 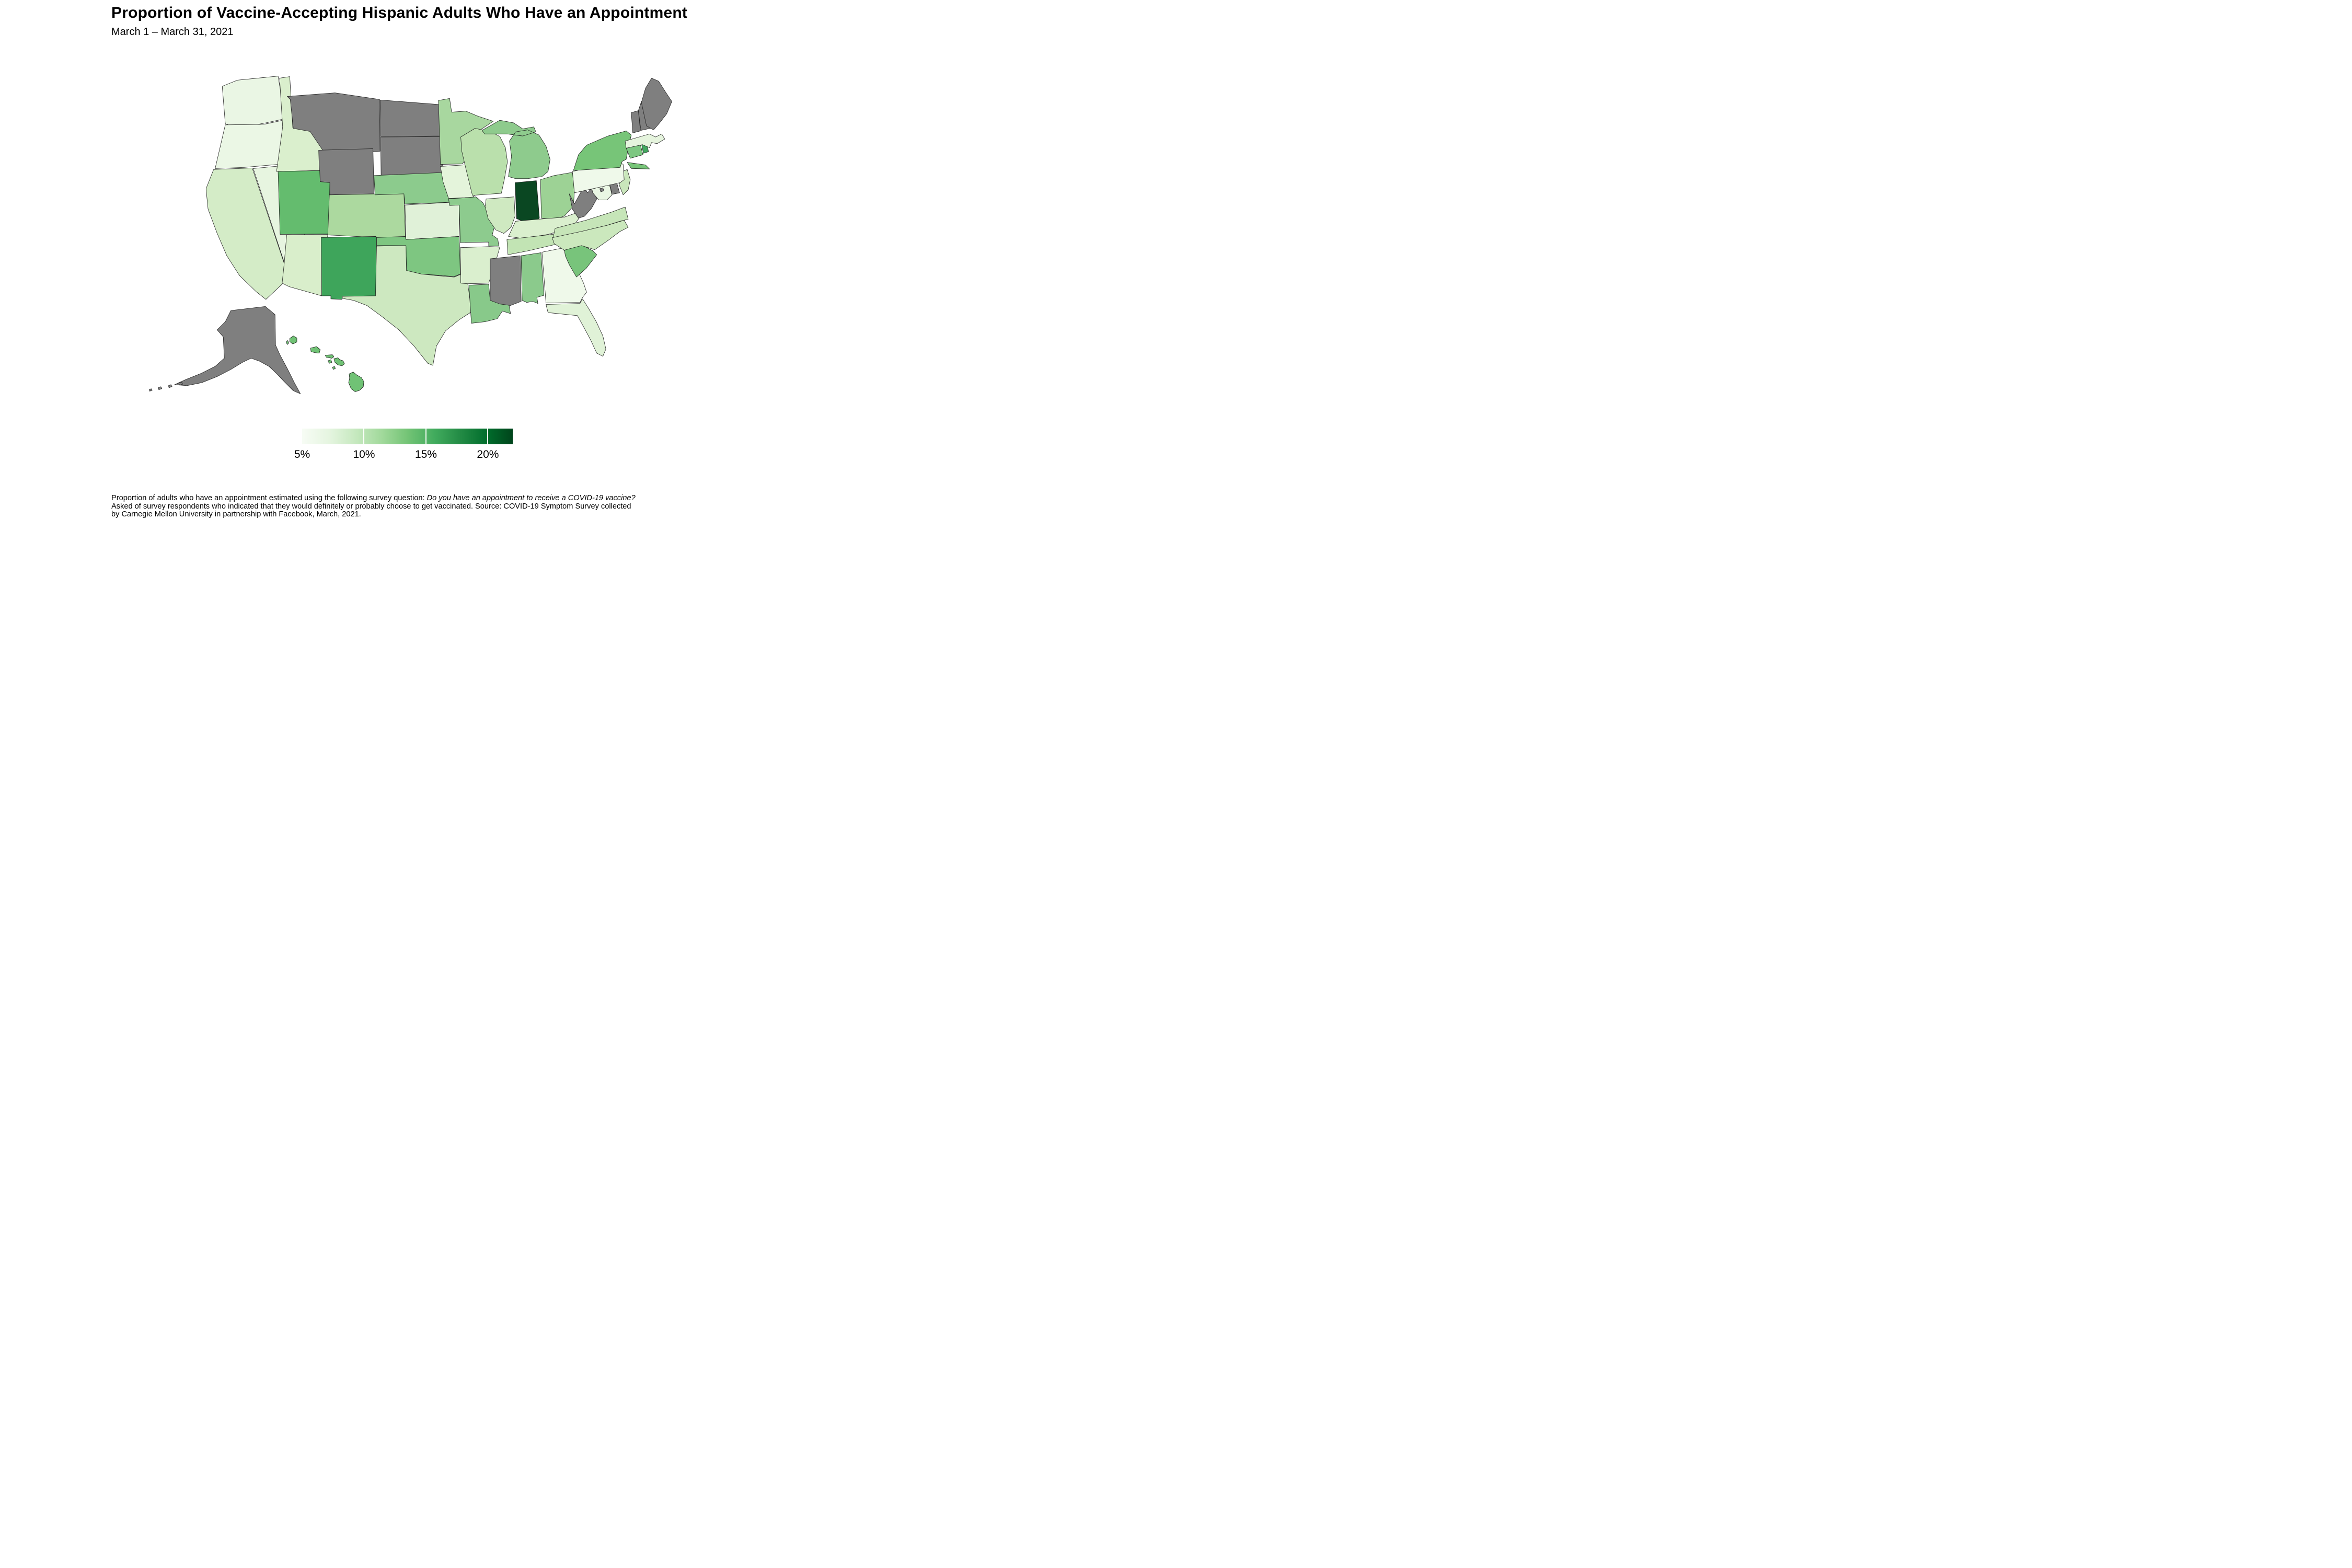 I want to click on legend-labels: 5% 10% 15% 20%, so click(x=403, y=455).